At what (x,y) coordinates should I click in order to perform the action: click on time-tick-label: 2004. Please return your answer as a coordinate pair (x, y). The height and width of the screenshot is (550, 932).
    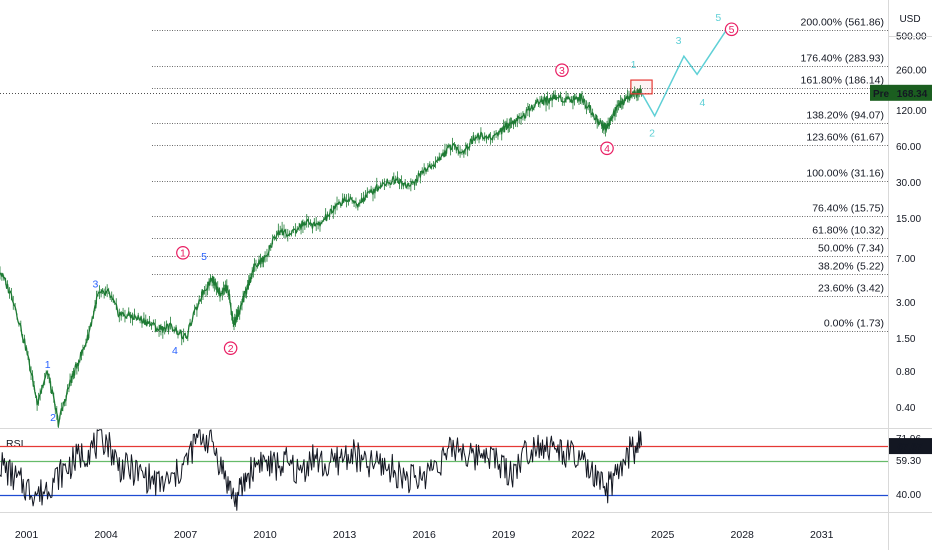
    Looking at the image, I should click on (106, 535).